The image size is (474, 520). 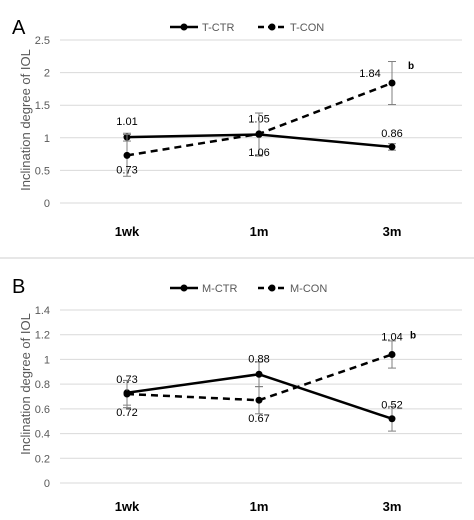 What do you see at coordinates (369, 74) in the screenshot?
I see `panel-a-data-label: 1.84` at bounding box center [369, 74].